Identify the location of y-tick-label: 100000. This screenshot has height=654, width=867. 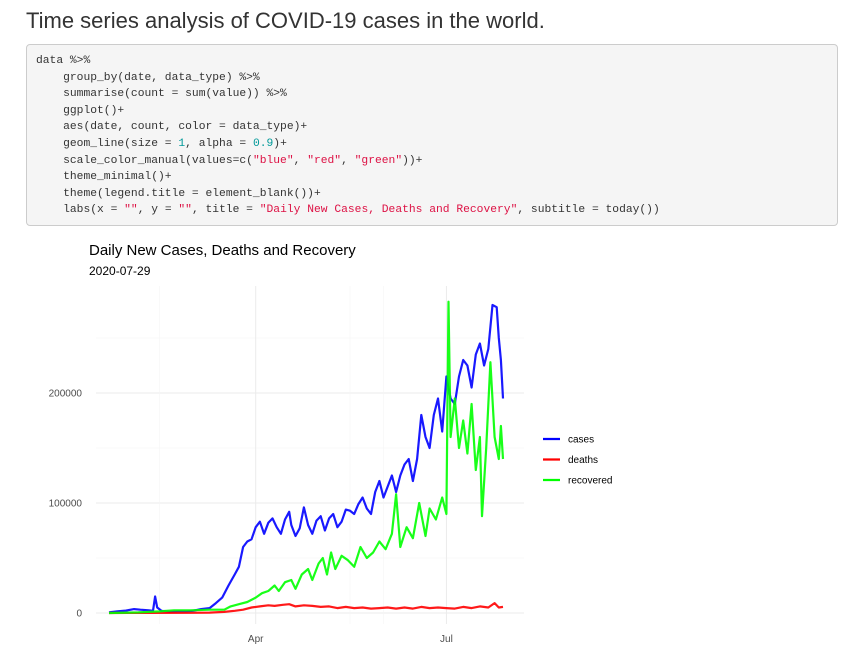
(66, 504).